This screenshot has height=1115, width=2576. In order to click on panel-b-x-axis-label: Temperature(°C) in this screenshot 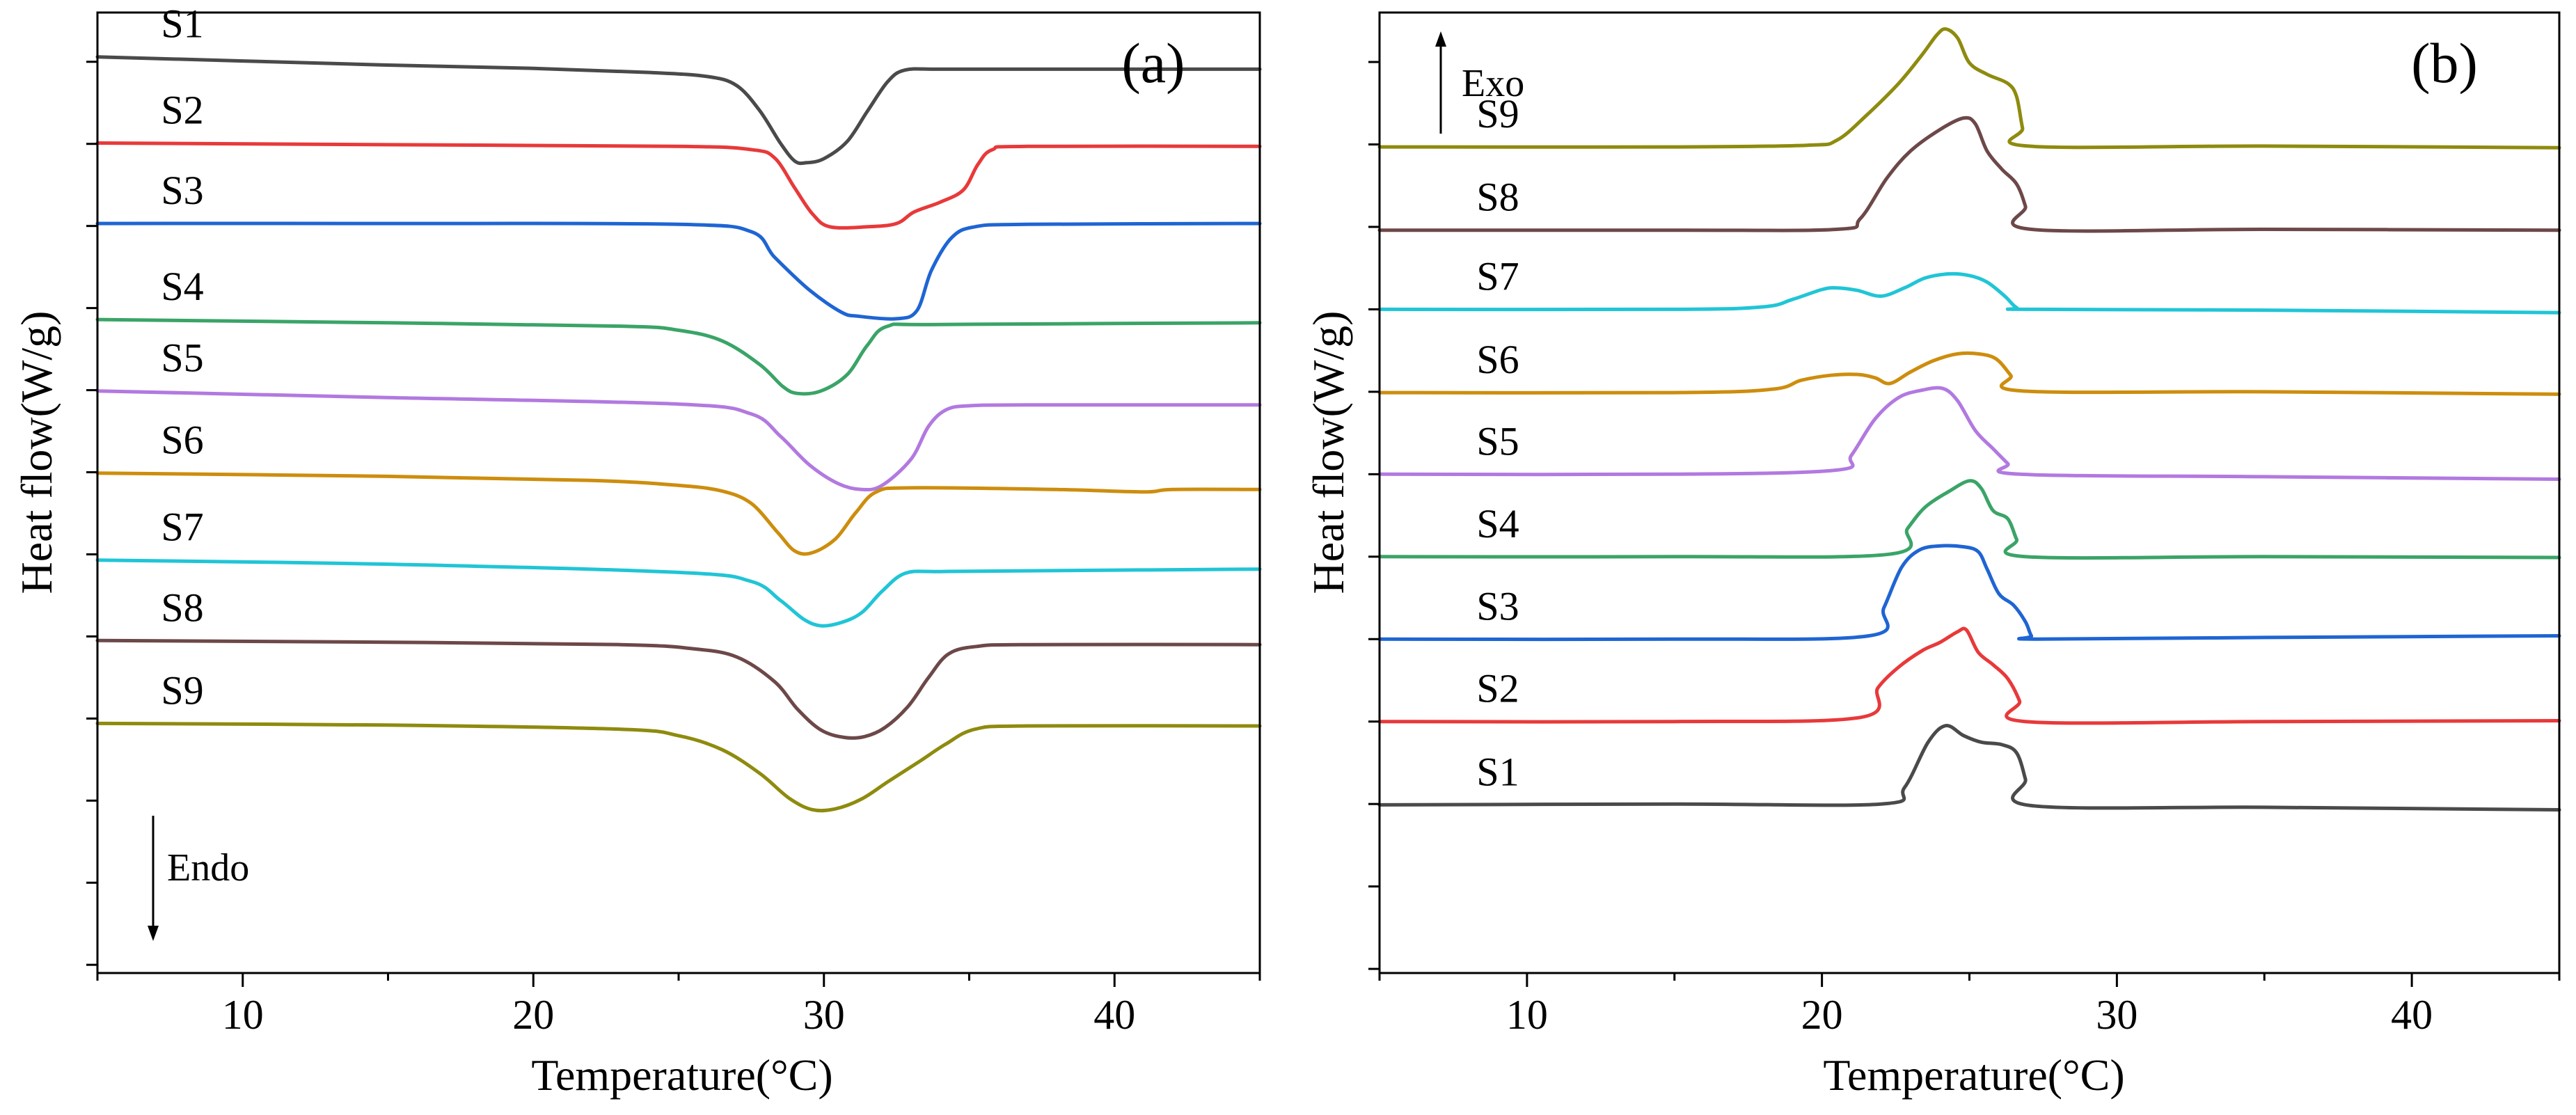, I will do `click(1973, 1075)`.